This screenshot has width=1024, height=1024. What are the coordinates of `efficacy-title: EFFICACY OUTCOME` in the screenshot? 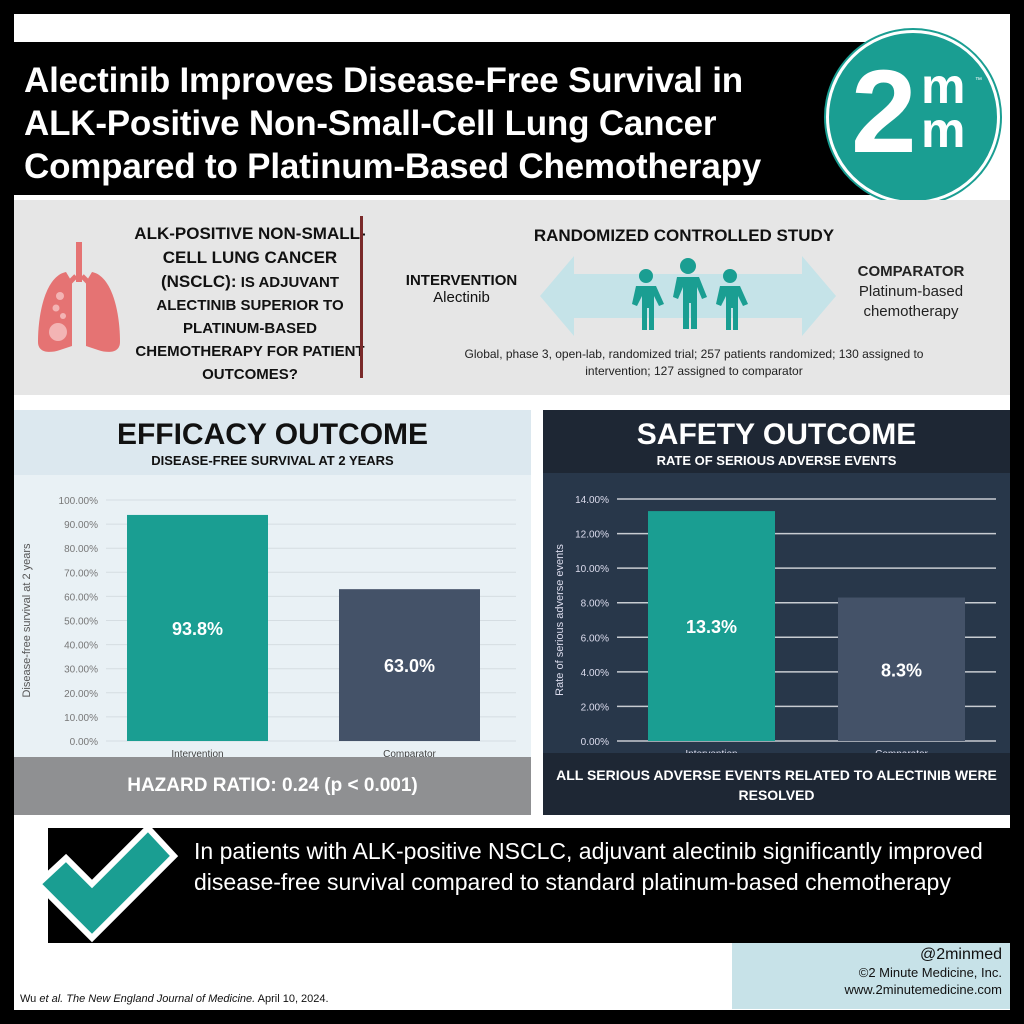 It's located at (272, 434).